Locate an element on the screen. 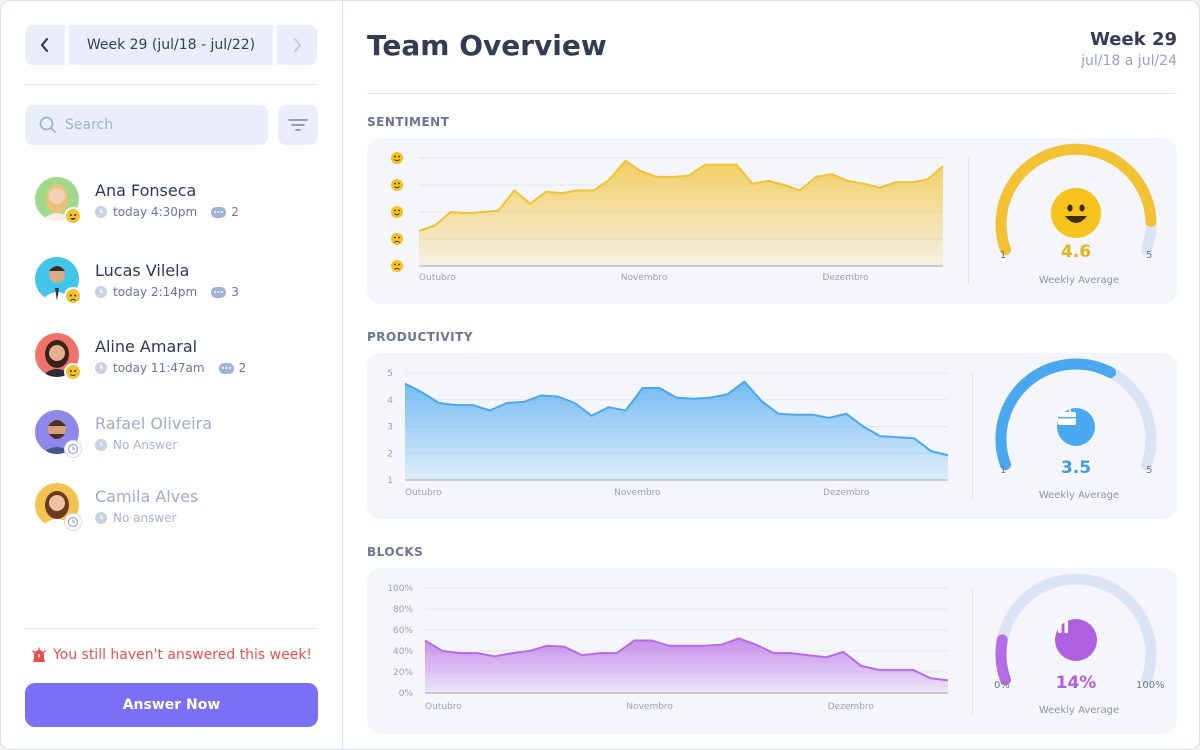 The image size is (1200, 750). y-tick-label: 2 is located at coordinates (390, 454).